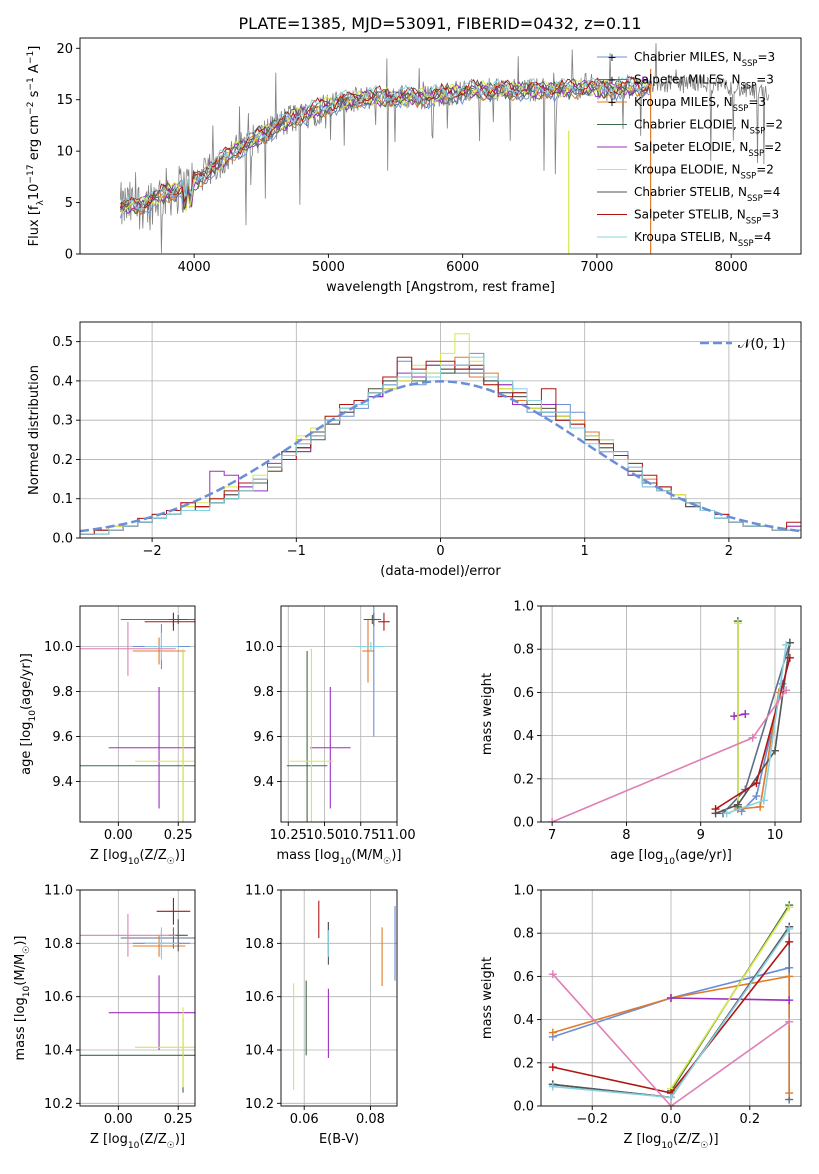 The width and height of the screenshot is (819, 1174). I want to click on x-tick-label: 4000, so click(194, 267).